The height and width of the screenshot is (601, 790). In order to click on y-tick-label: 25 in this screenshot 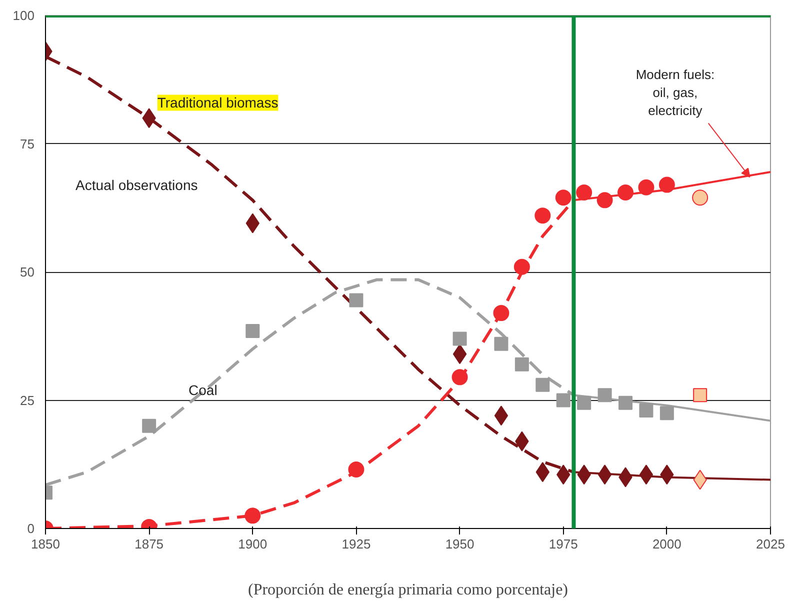, I will do `click(27, 400)`.